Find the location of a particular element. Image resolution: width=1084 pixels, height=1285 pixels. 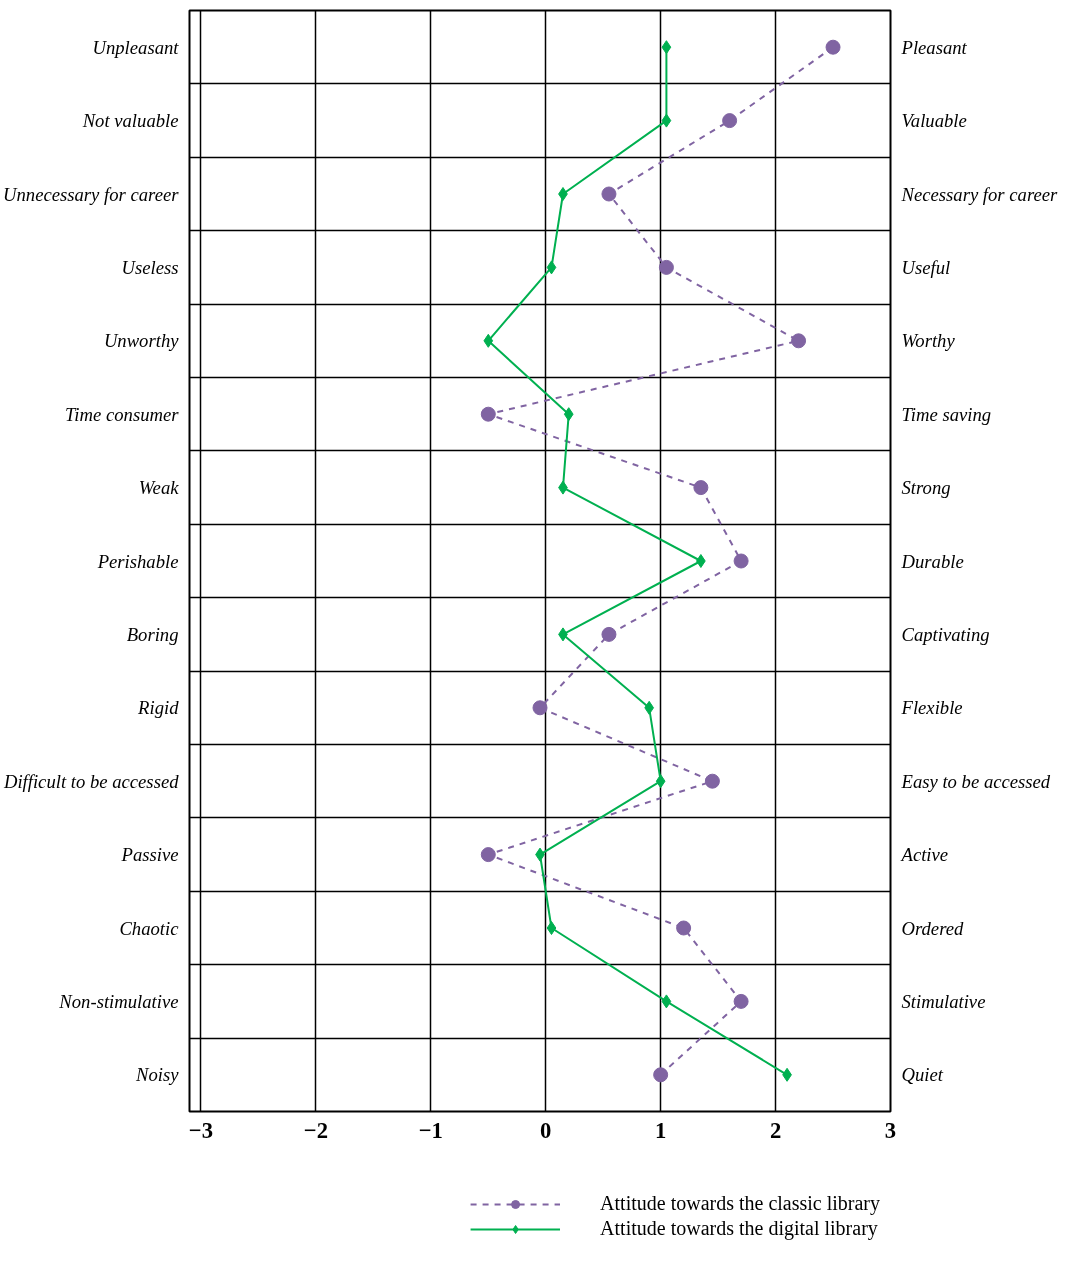

y-tick-label: Rigid is located at coordinates (158, 708).